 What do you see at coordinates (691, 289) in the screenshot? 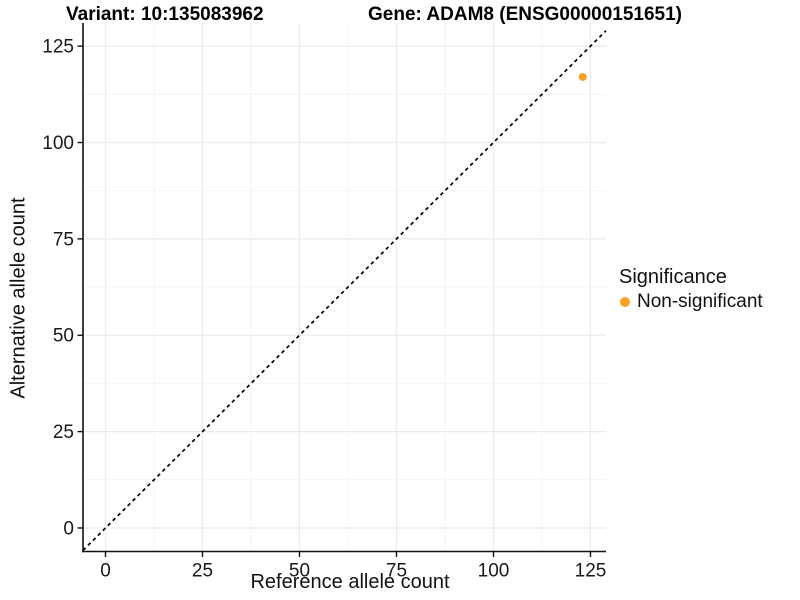
I see `legend: Significance Non-significant` at bounding box center [691, 289].